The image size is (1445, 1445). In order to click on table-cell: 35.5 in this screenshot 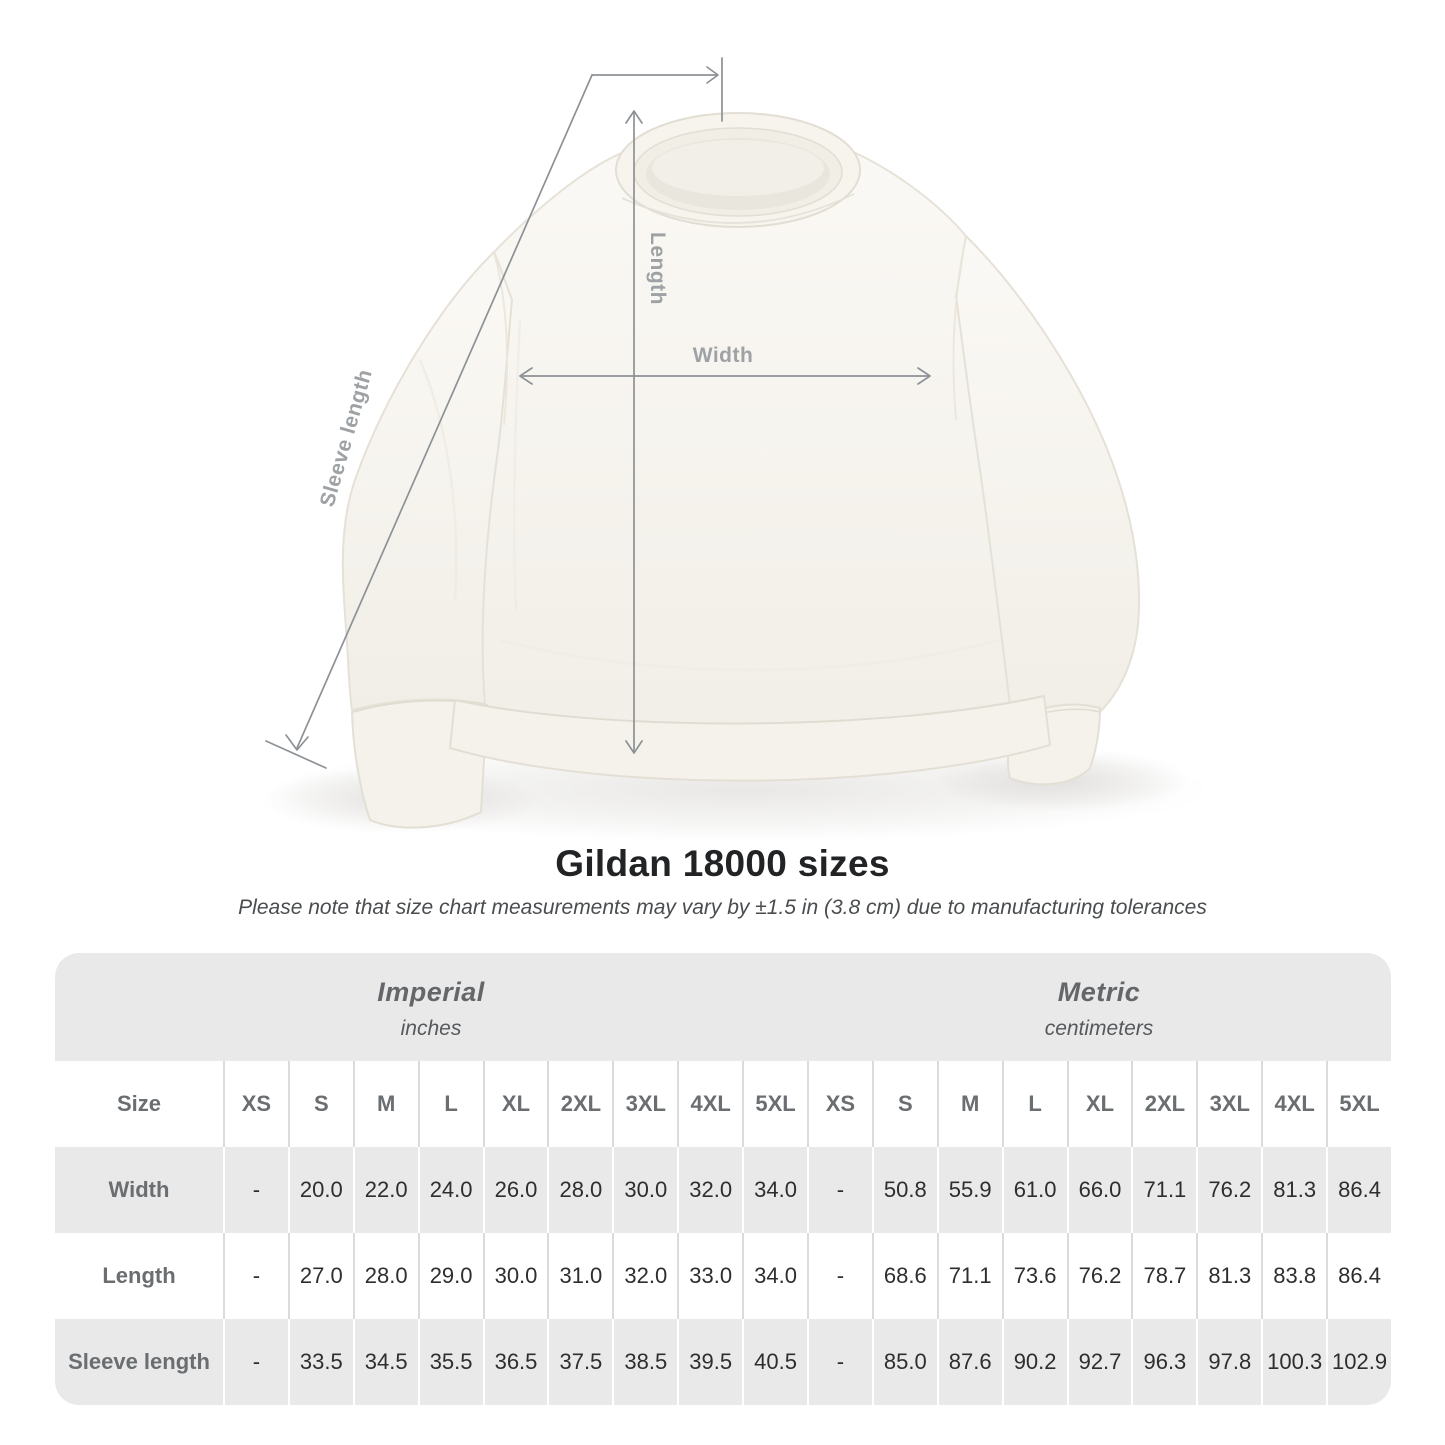, I will do `click(450, 1362)`.